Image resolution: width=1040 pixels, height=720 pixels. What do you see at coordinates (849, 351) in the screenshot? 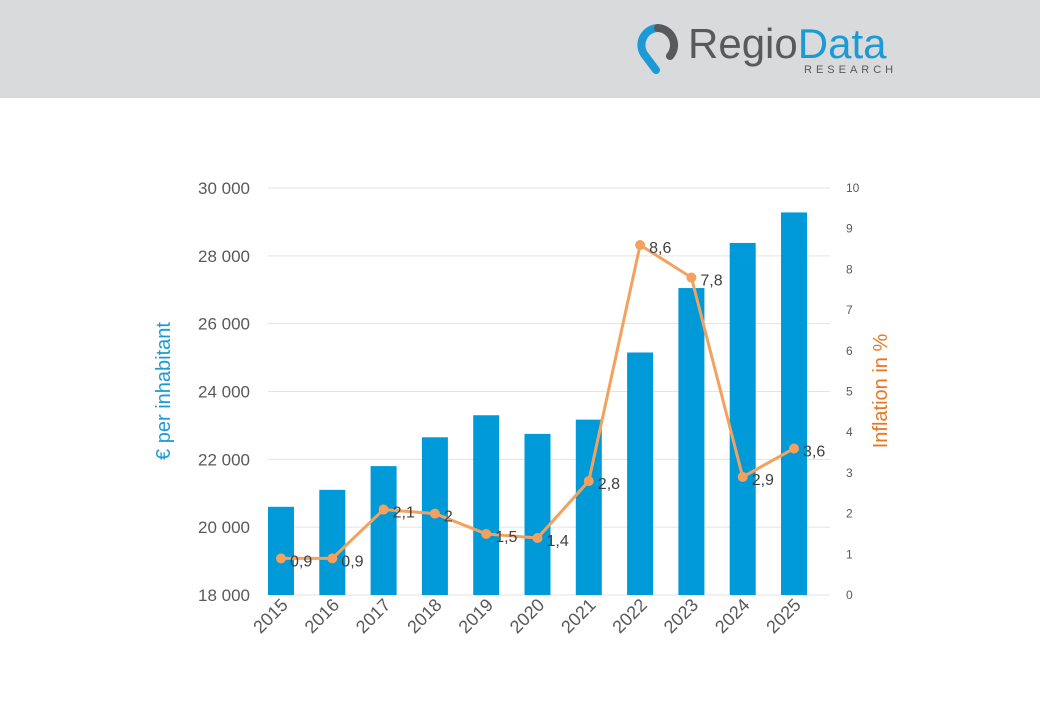
I see `y2-tick-label: 6` at bounding box center [849, 351].